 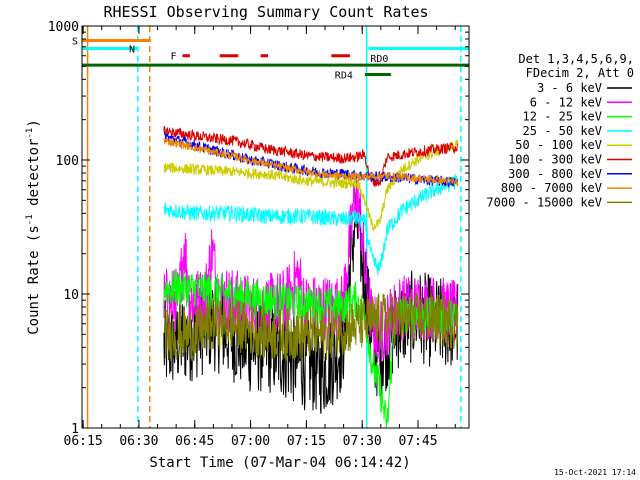 What do you see at coordinates (30, 219) in the screenshot?
I see `y-axis-label-sup: -1` at bounding box center [30, 219].